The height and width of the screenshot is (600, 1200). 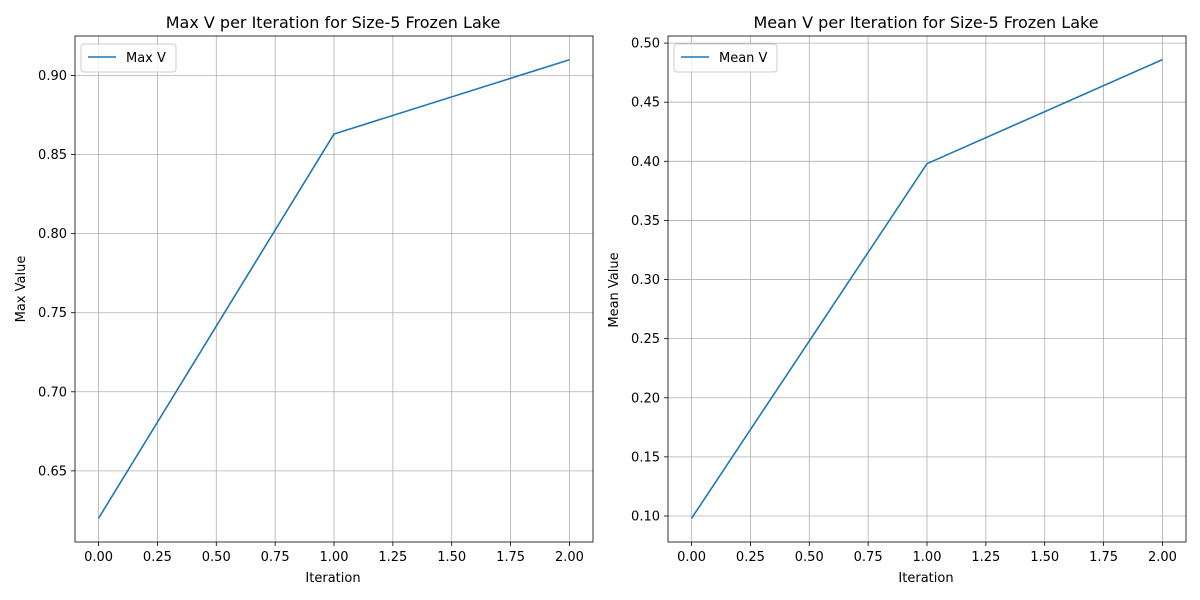 I want to click on y-tick-label: 0.75, so click(x=52, y=313).